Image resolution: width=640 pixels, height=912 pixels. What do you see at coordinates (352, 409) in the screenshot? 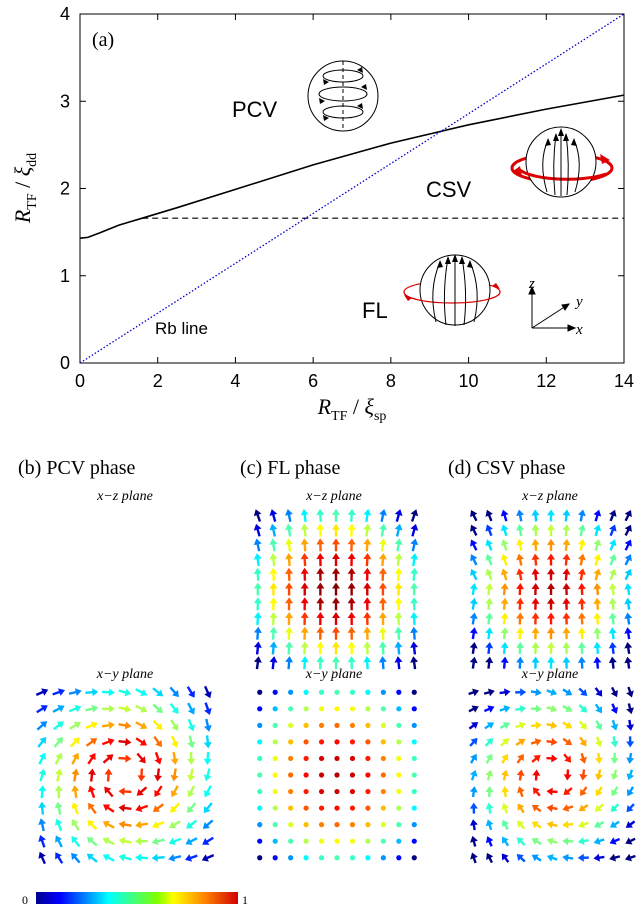
I see `svg-text: RTF / ξsp` at bounding box center [352, 409].